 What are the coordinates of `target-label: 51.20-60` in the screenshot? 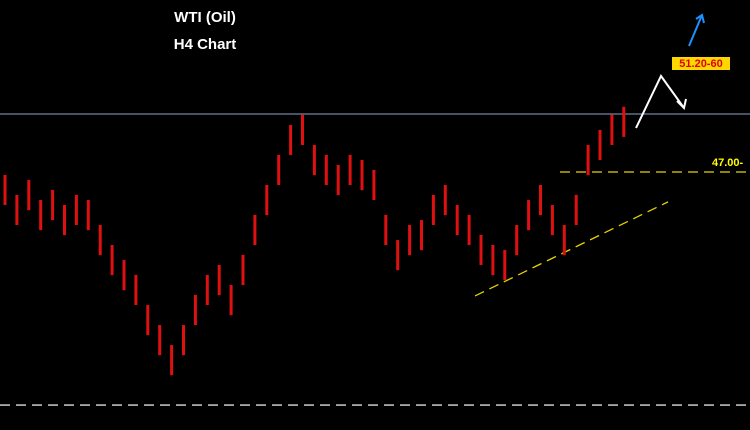 It's located at (700, 64).